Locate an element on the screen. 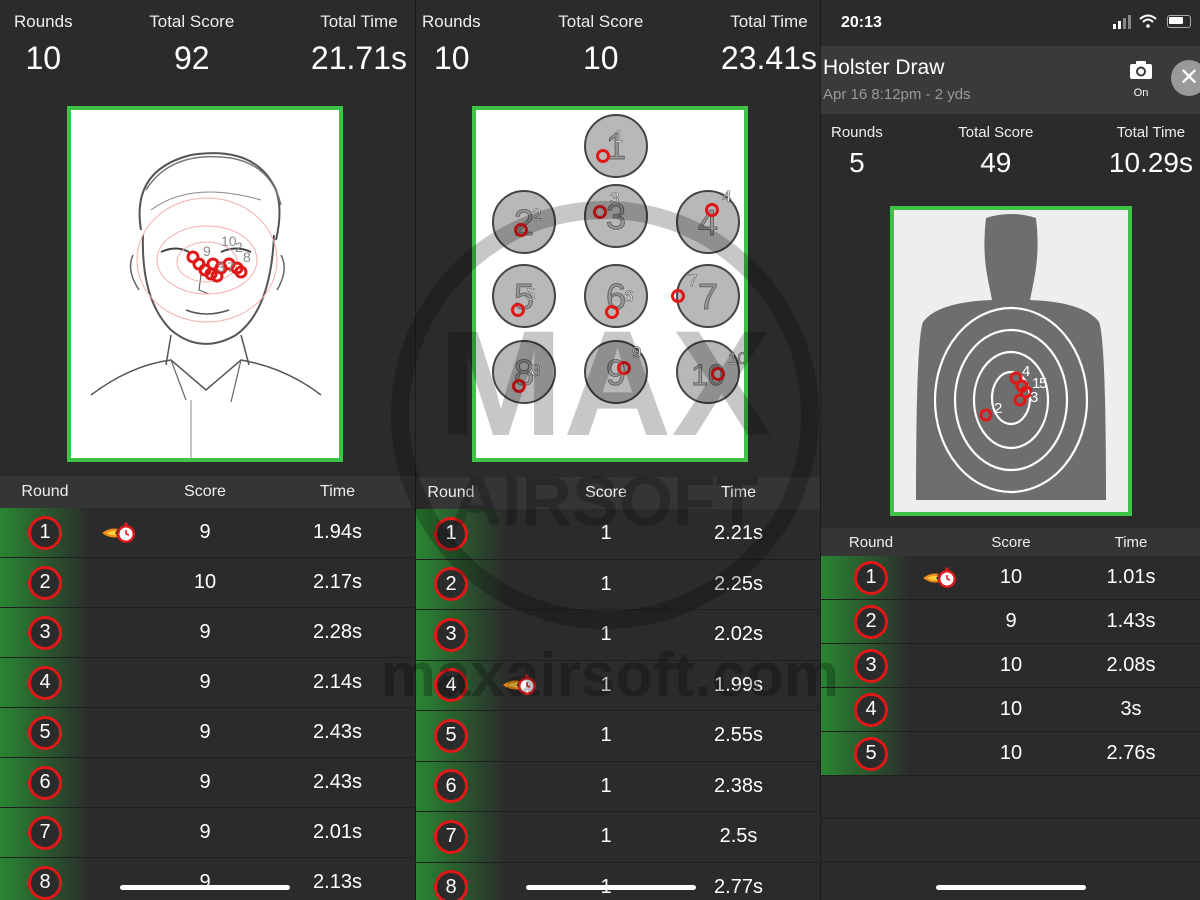  face-target-drawing: 10 9 2 3 7 8 is located at coordinates (206, 305).